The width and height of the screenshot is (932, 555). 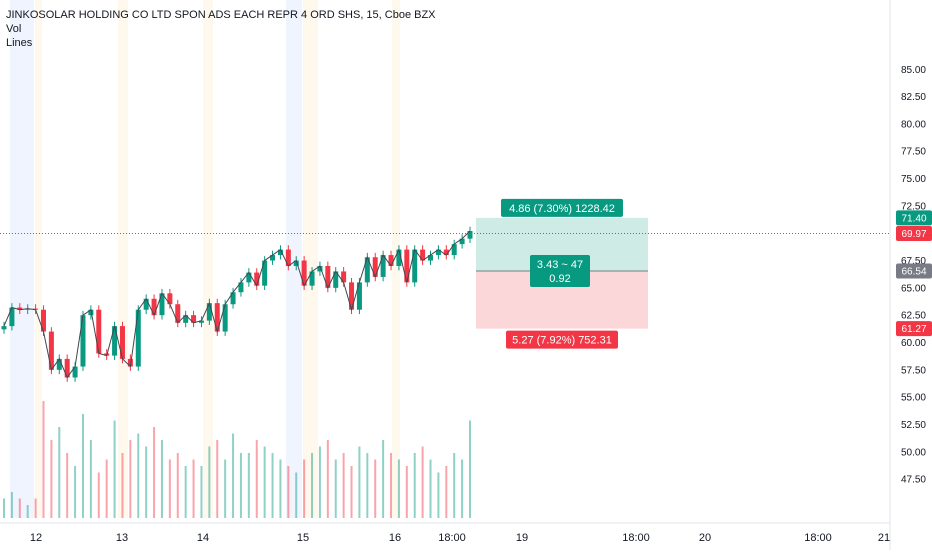 I want to click on volume-indicator-label: Vol, so click(x=14, y=29).